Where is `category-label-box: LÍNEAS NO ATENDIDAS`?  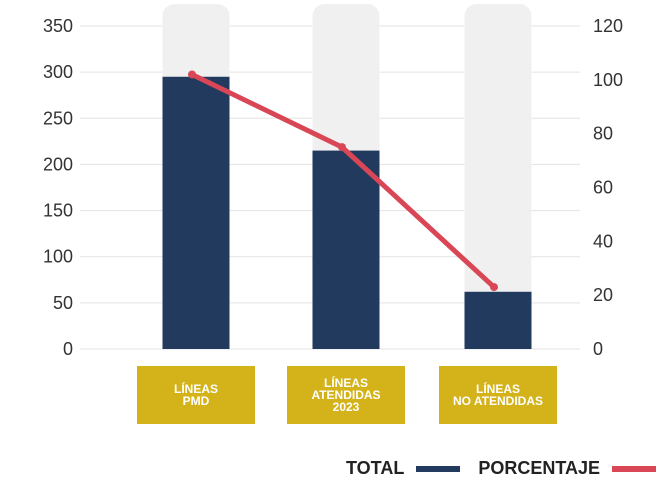 category-label-box: LÍNEAS NO ATENDIDAS is located at coordinates (498, 395).